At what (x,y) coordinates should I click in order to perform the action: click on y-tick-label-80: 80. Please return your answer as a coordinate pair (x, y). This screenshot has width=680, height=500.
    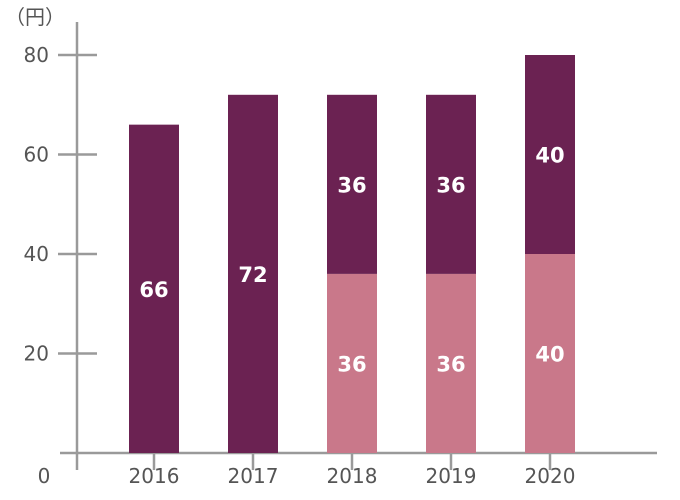
    Looking at the image, I should click on (36, 55).